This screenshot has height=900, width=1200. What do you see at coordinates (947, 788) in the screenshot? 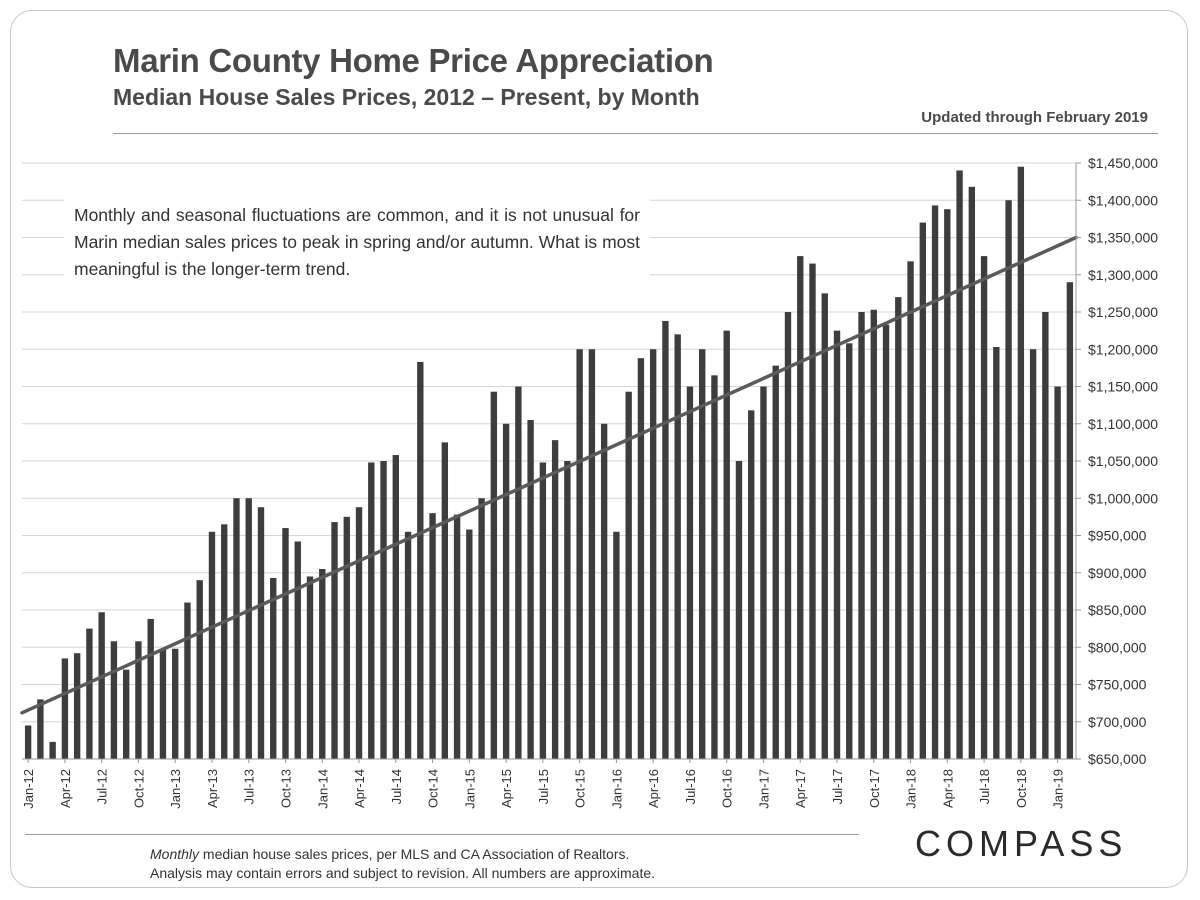
I see `x-tick-label: Apr-18` at bounding box center [947, 788].